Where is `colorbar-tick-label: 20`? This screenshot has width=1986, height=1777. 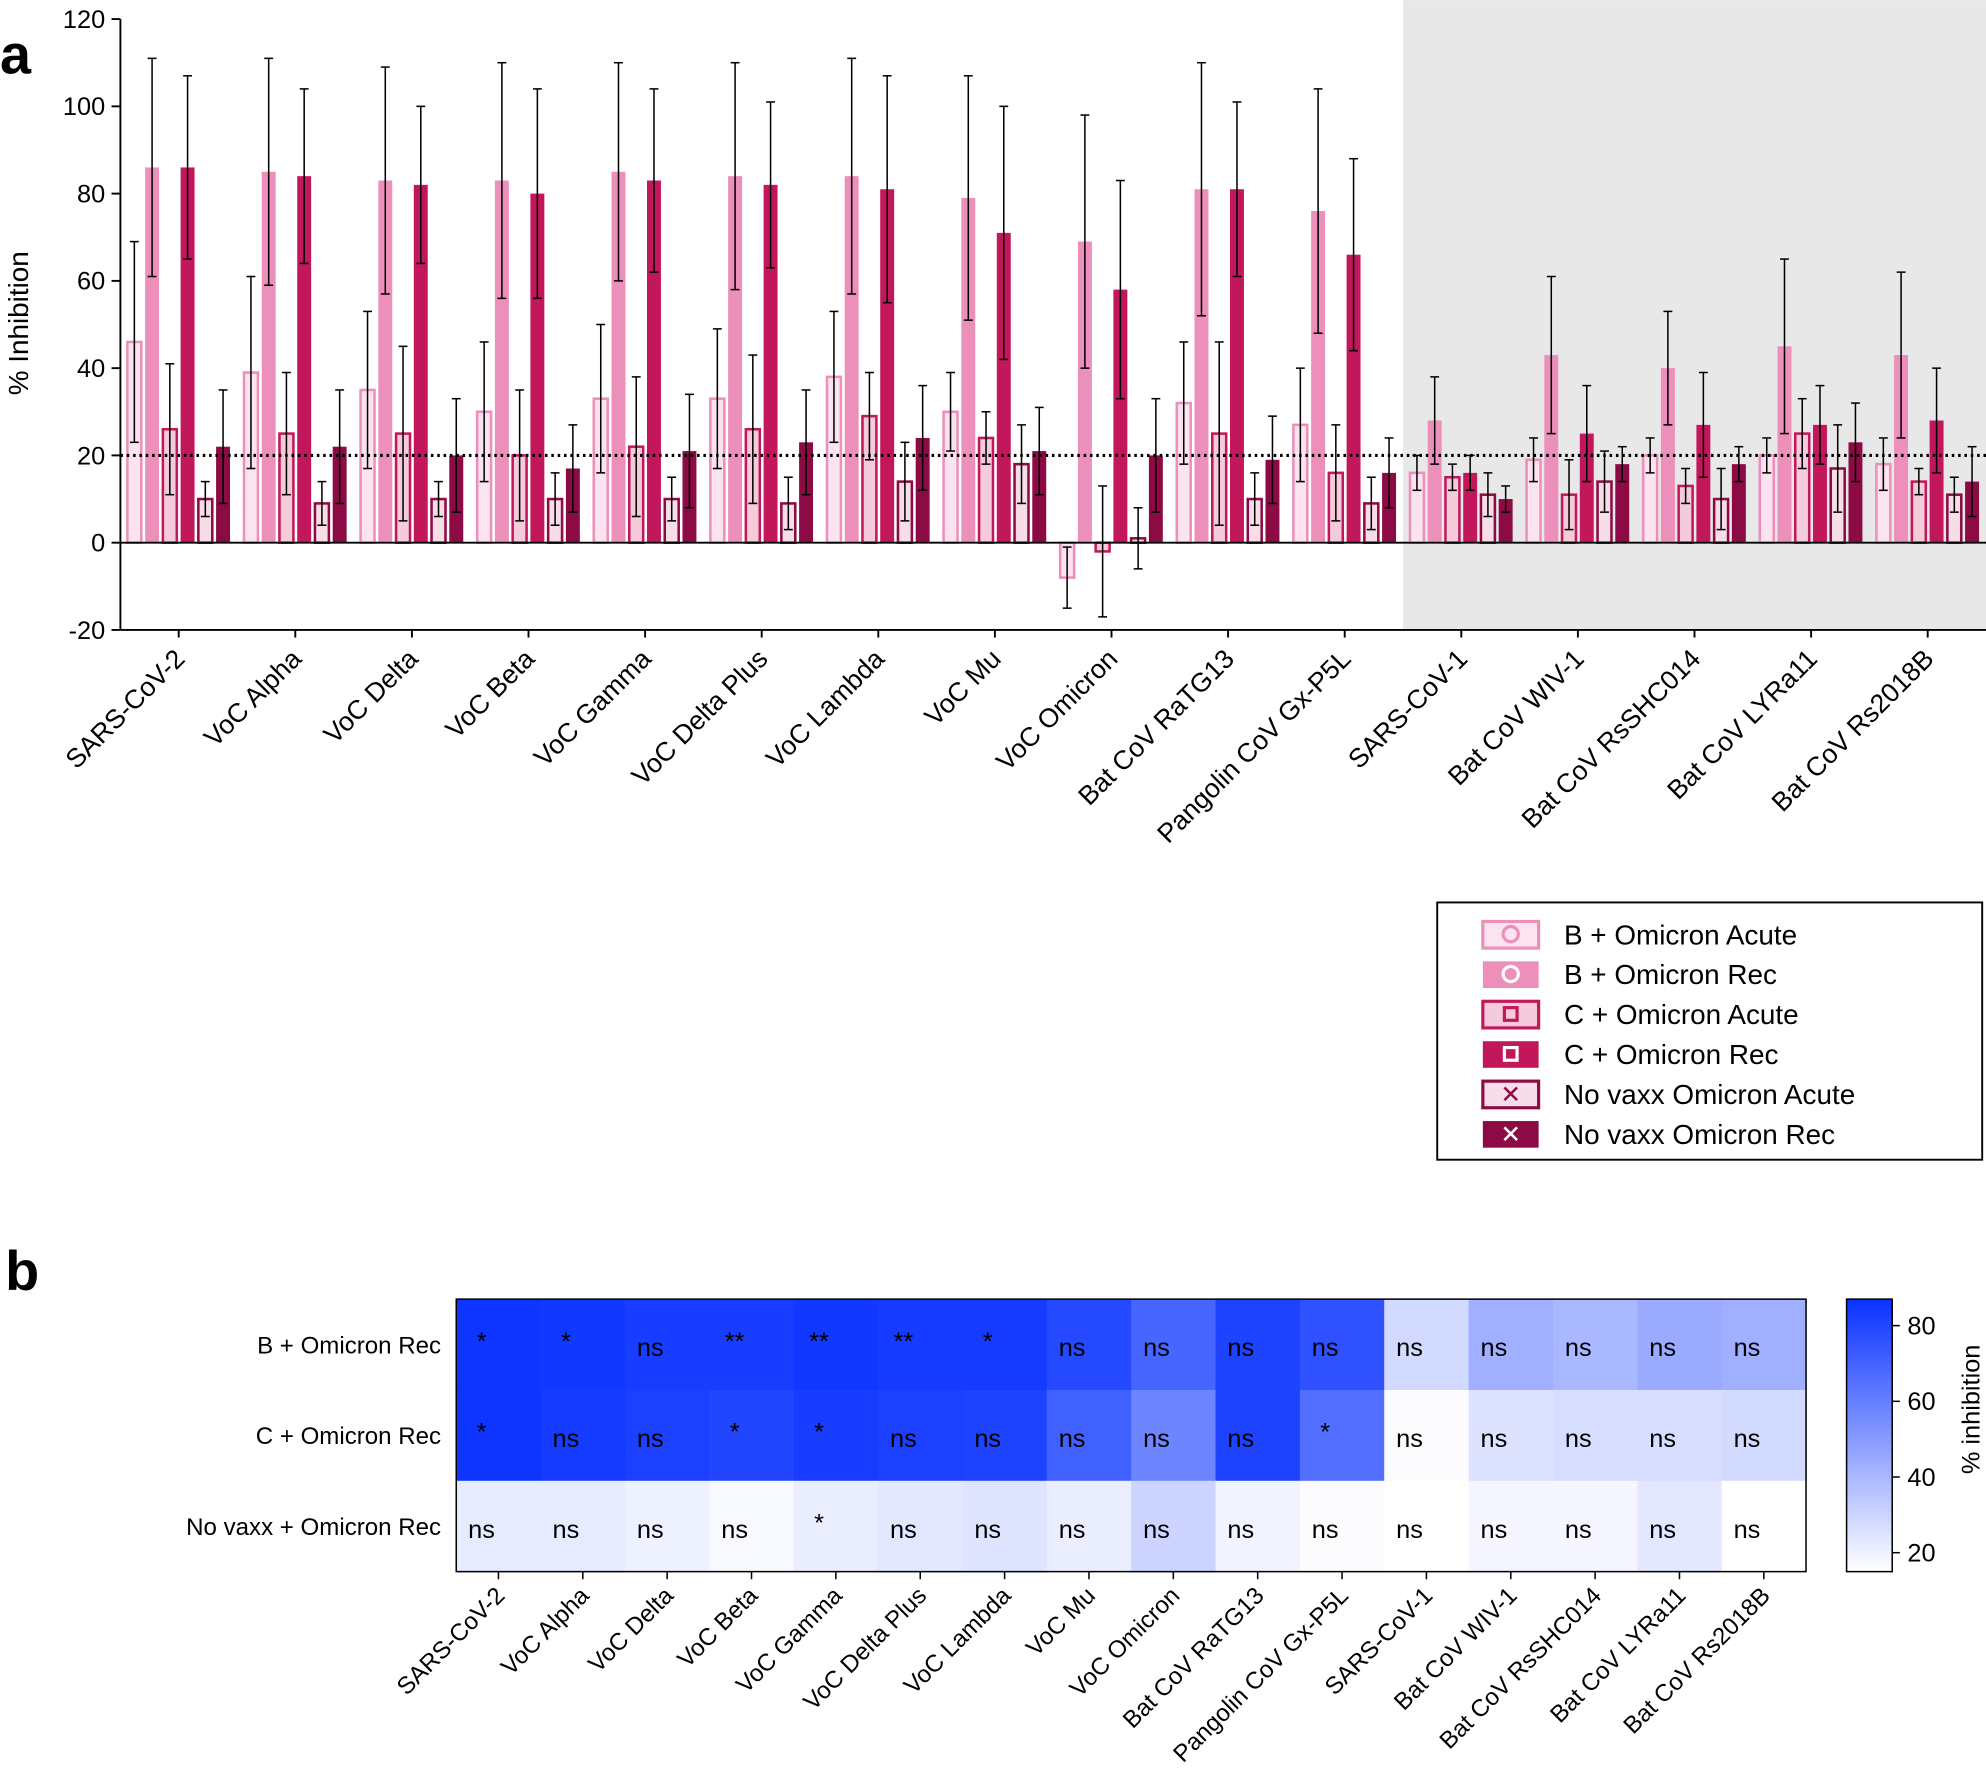 colorbar-tick-label: 20 is located at coordinates (1921, 1554).